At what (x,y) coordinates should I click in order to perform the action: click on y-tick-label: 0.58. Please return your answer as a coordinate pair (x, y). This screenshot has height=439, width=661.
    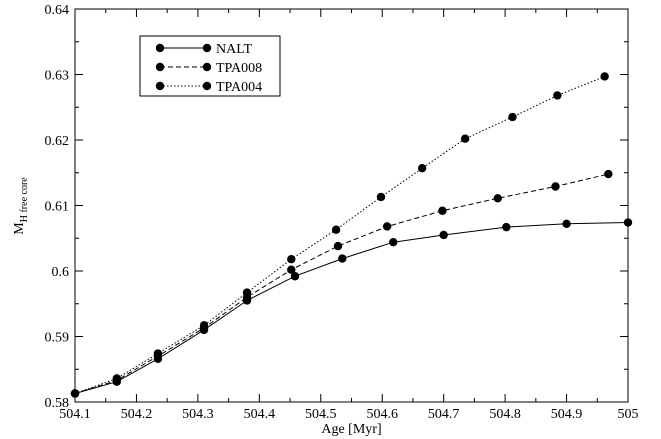
    Looking at the image, I should click on (57, 403).